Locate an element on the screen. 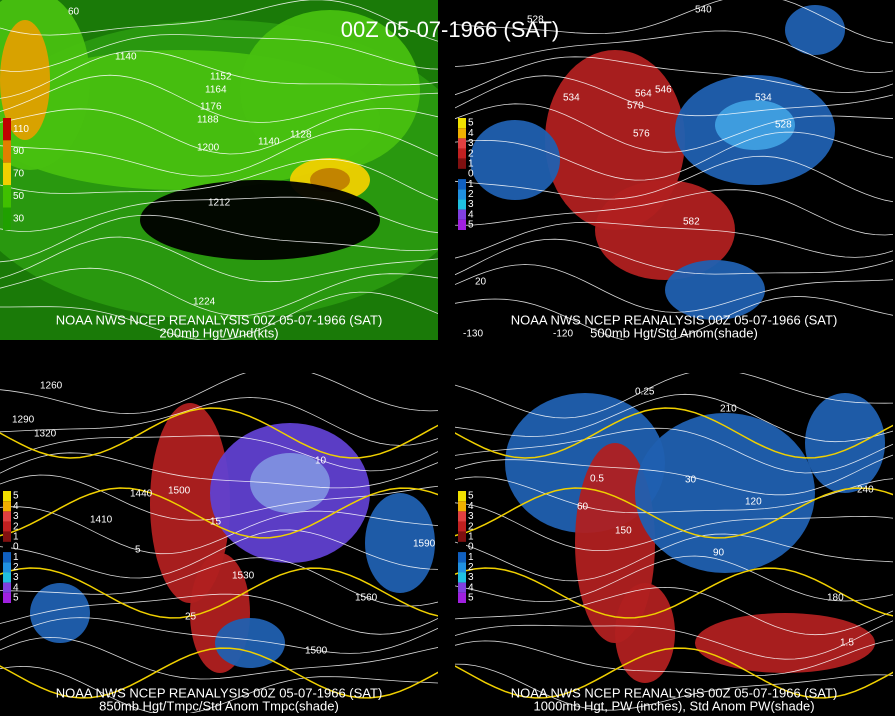 The width and height of the screenshot is (895, 716). contour-label: 60 is located at coordinates (74, 12).